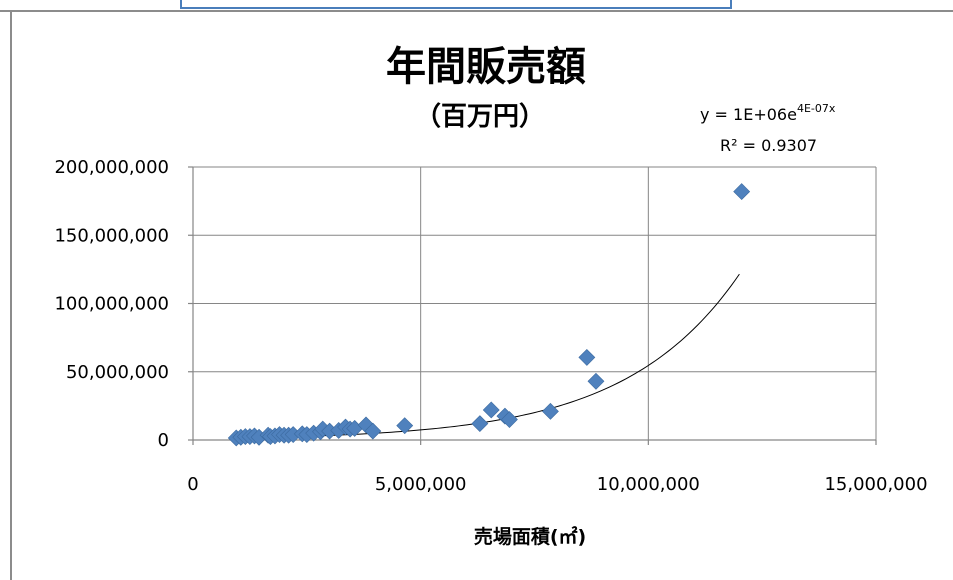 This screenshot has width=953, height=580. I want to click on trendline-equation: y = 1E+06e4E-07x, so click(768, 113).